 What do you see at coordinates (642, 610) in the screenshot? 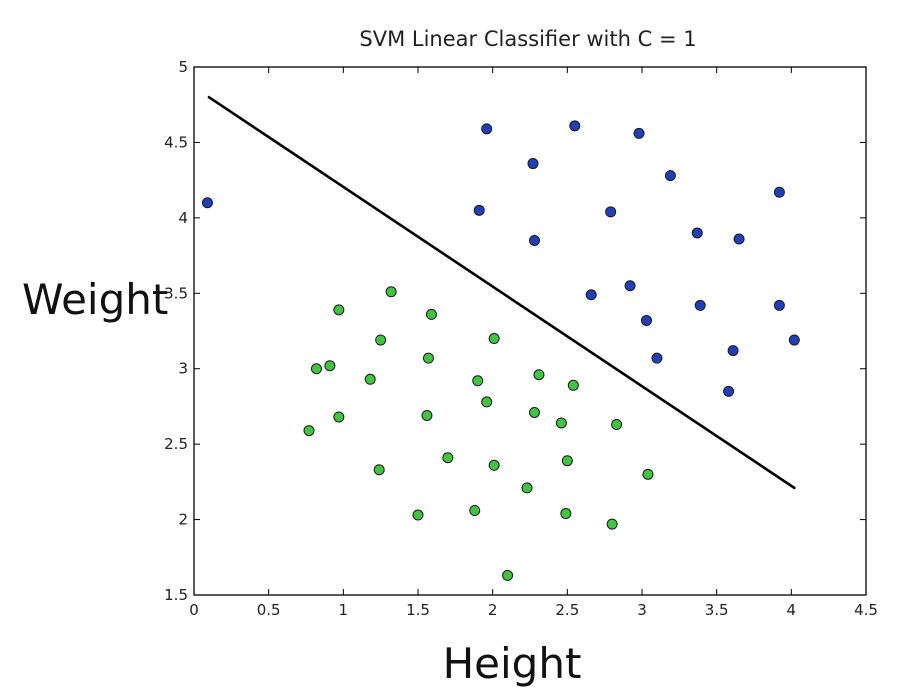
I see `x-tick-label: 3` at bounding box center [642, 610].